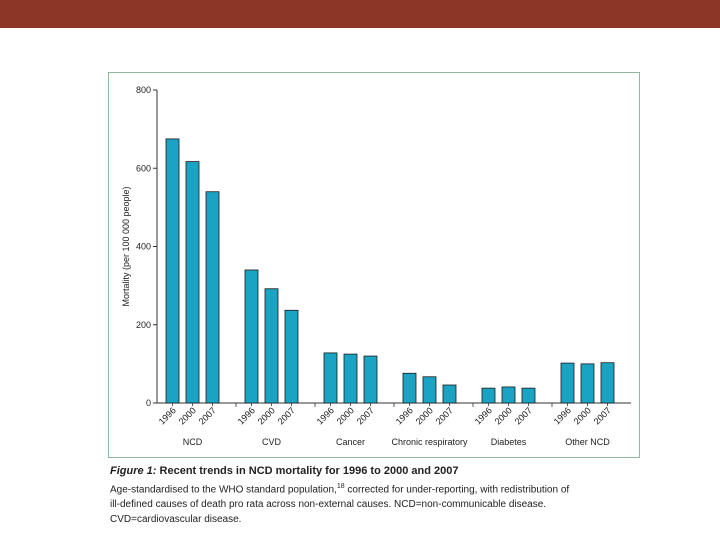 The image size is (720, 540). Describe the element at coordinates (429, 442) in the screenshot. I see `category-label: Chronic respiratory` at that location.